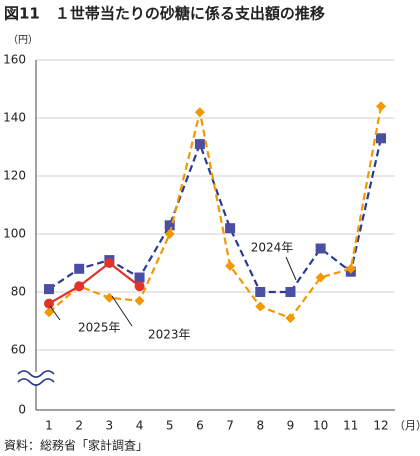 The width and height of the screenshot is (420, 456). What do you see at coordinates (110, 426) in the screenshot?
I see `x-tick-label: 3` at bounding box center [110, 426].